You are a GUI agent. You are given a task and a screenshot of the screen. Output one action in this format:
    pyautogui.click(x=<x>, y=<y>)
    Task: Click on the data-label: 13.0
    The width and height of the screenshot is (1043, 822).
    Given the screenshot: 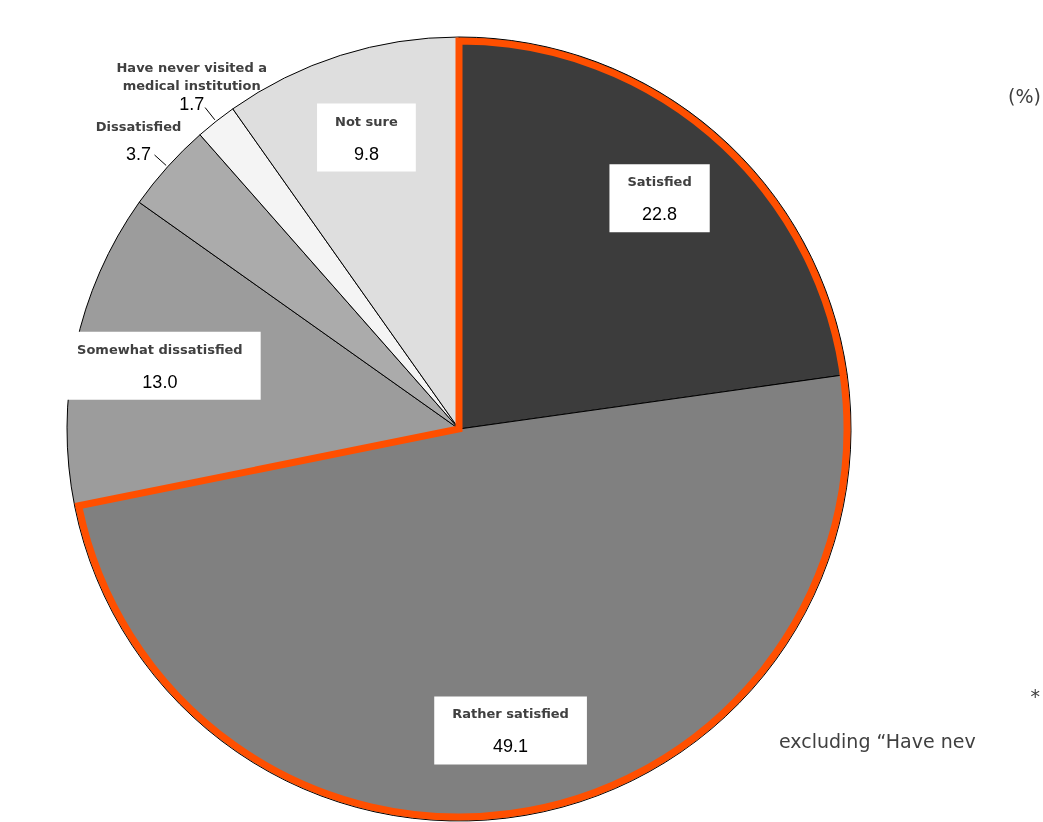 What is the action you would take?
    pyautogui.click(x=160, y=381)
    